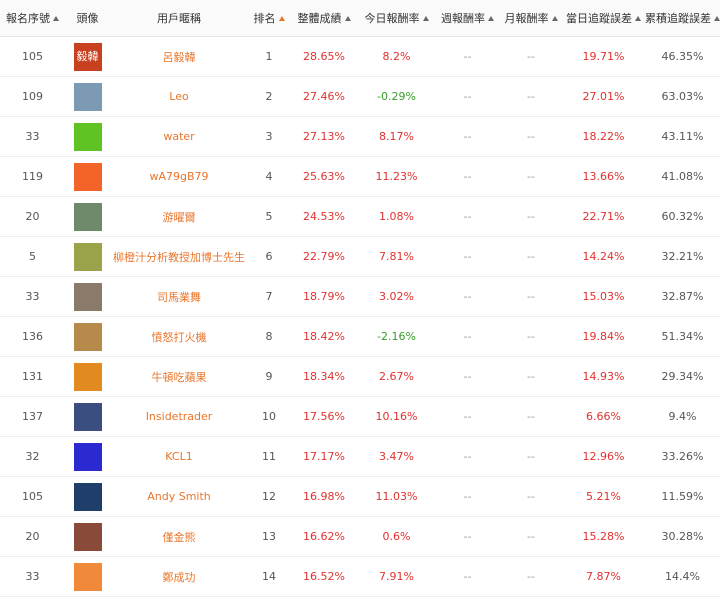 This screenshot has height=600, width=720. I want to click on cell: 4, so click(269, 176).